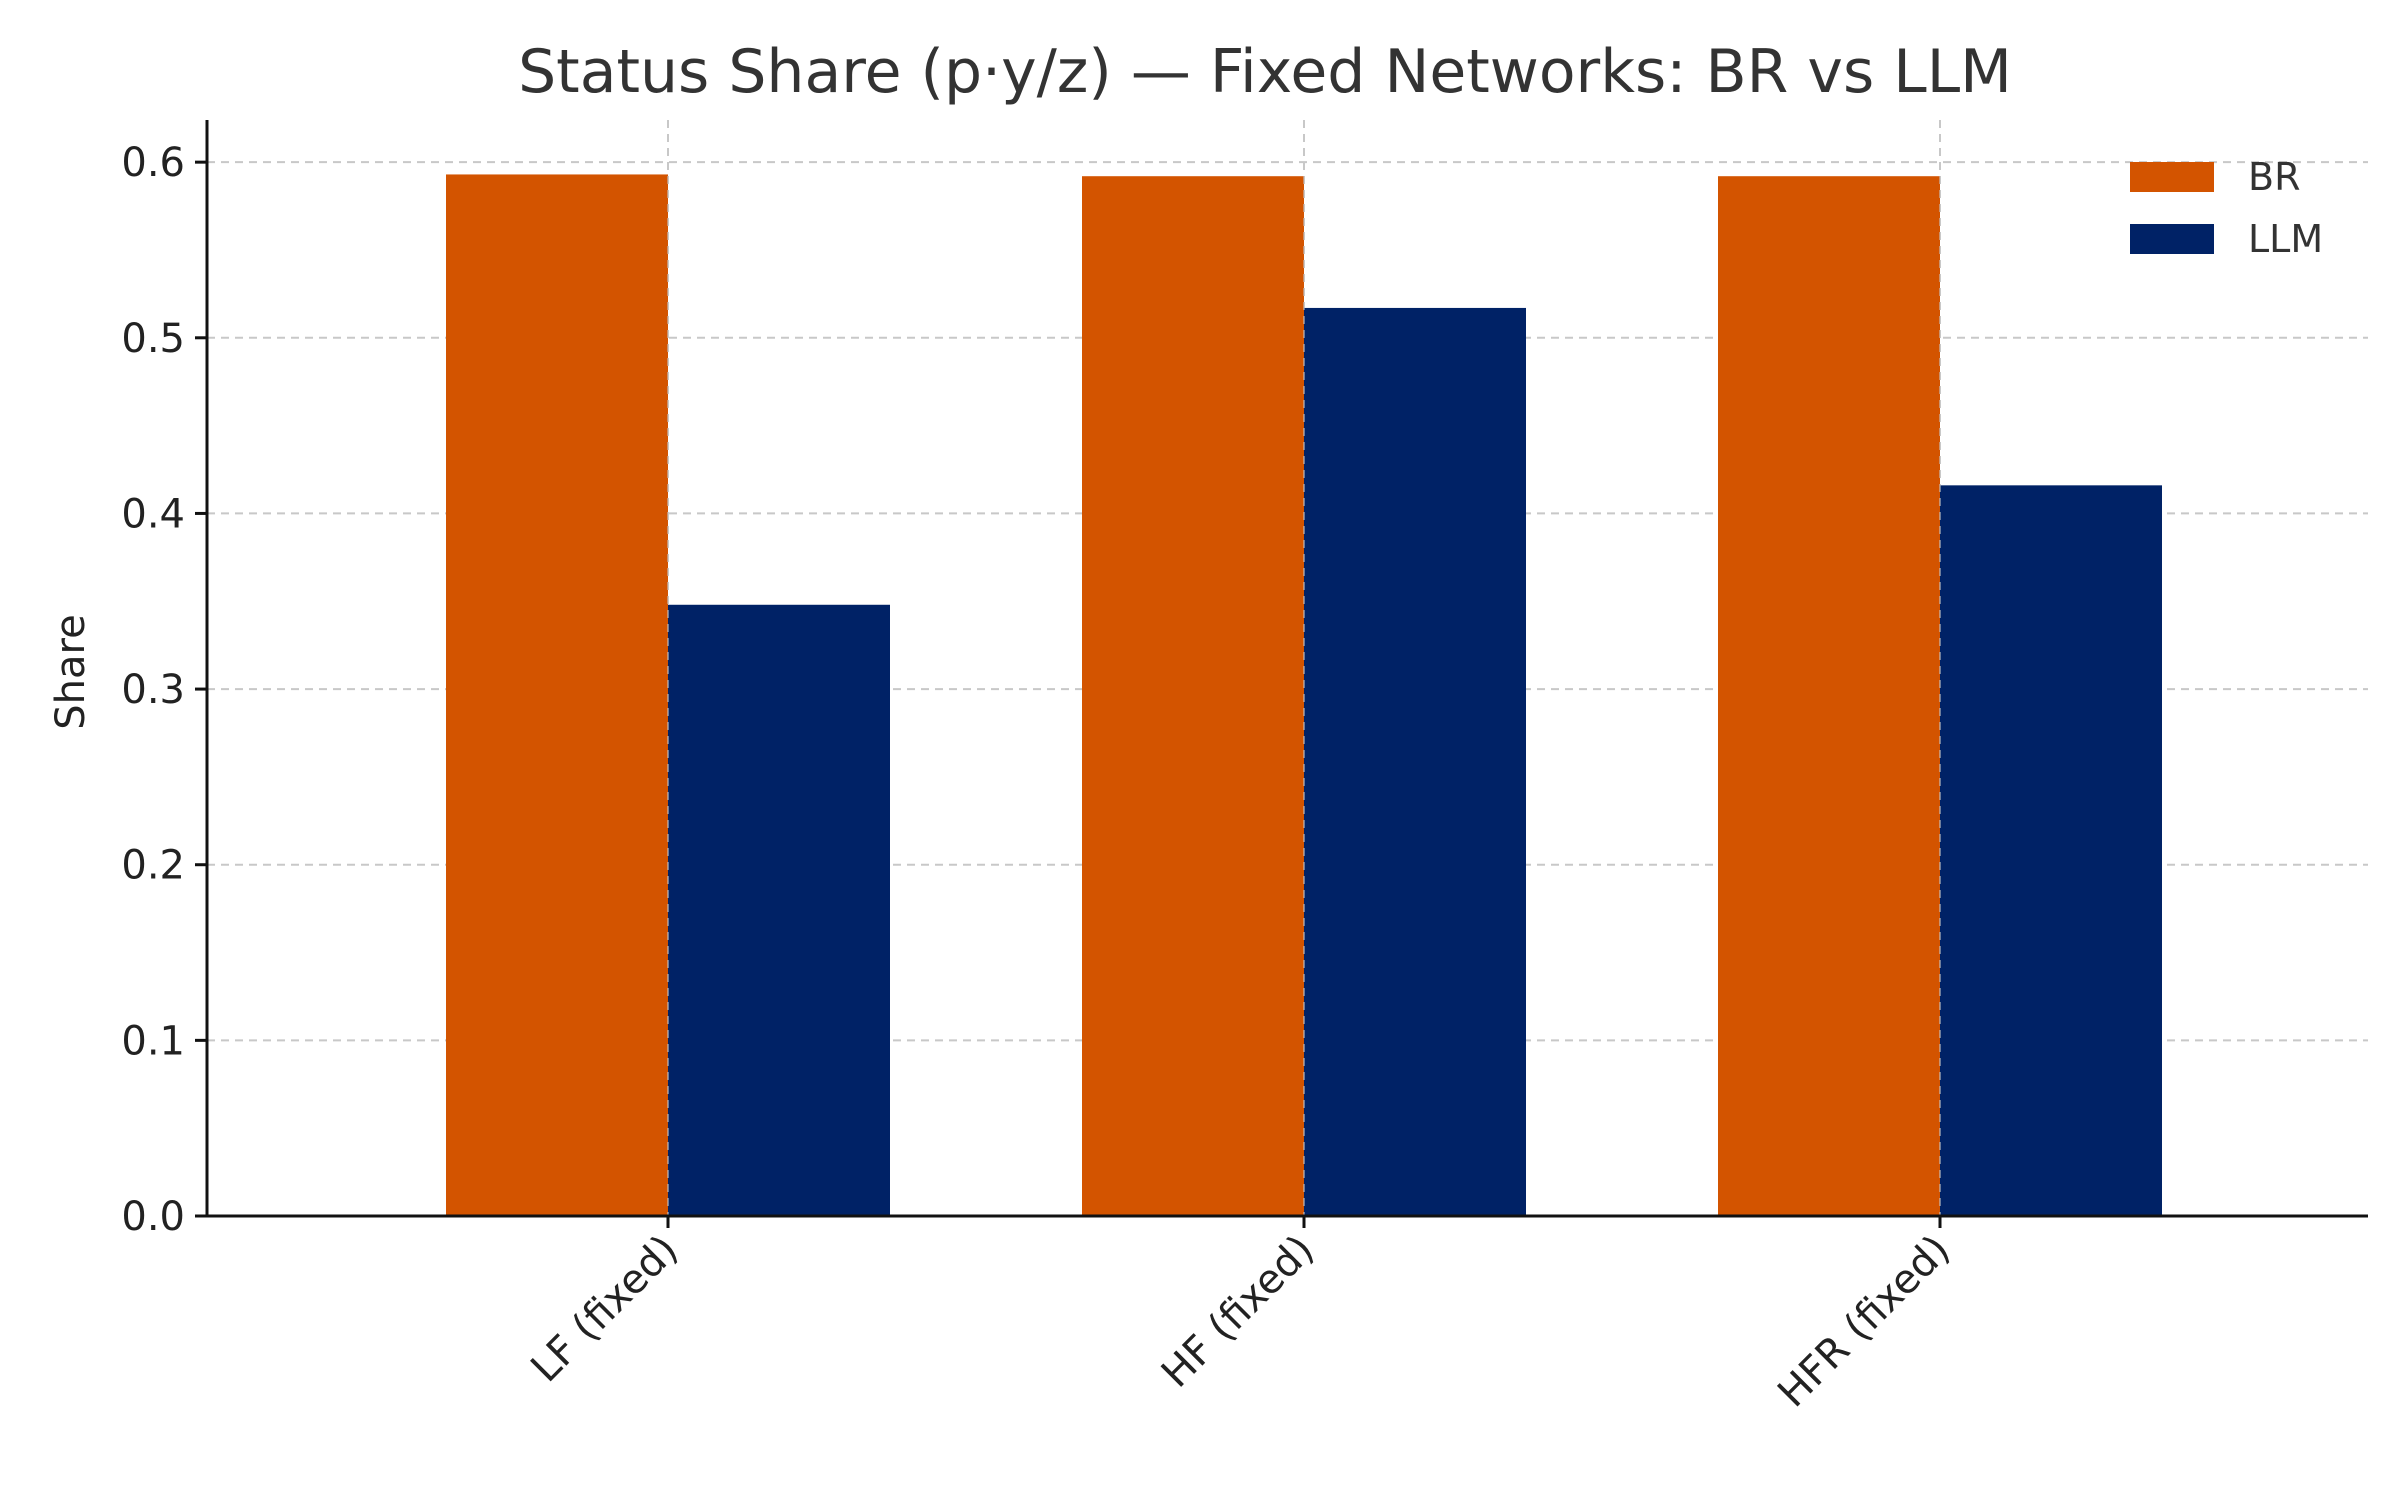  Describe the element at coordinates (2172, 239) in the screenshot. I see `legend-swatch-llm` at that location.